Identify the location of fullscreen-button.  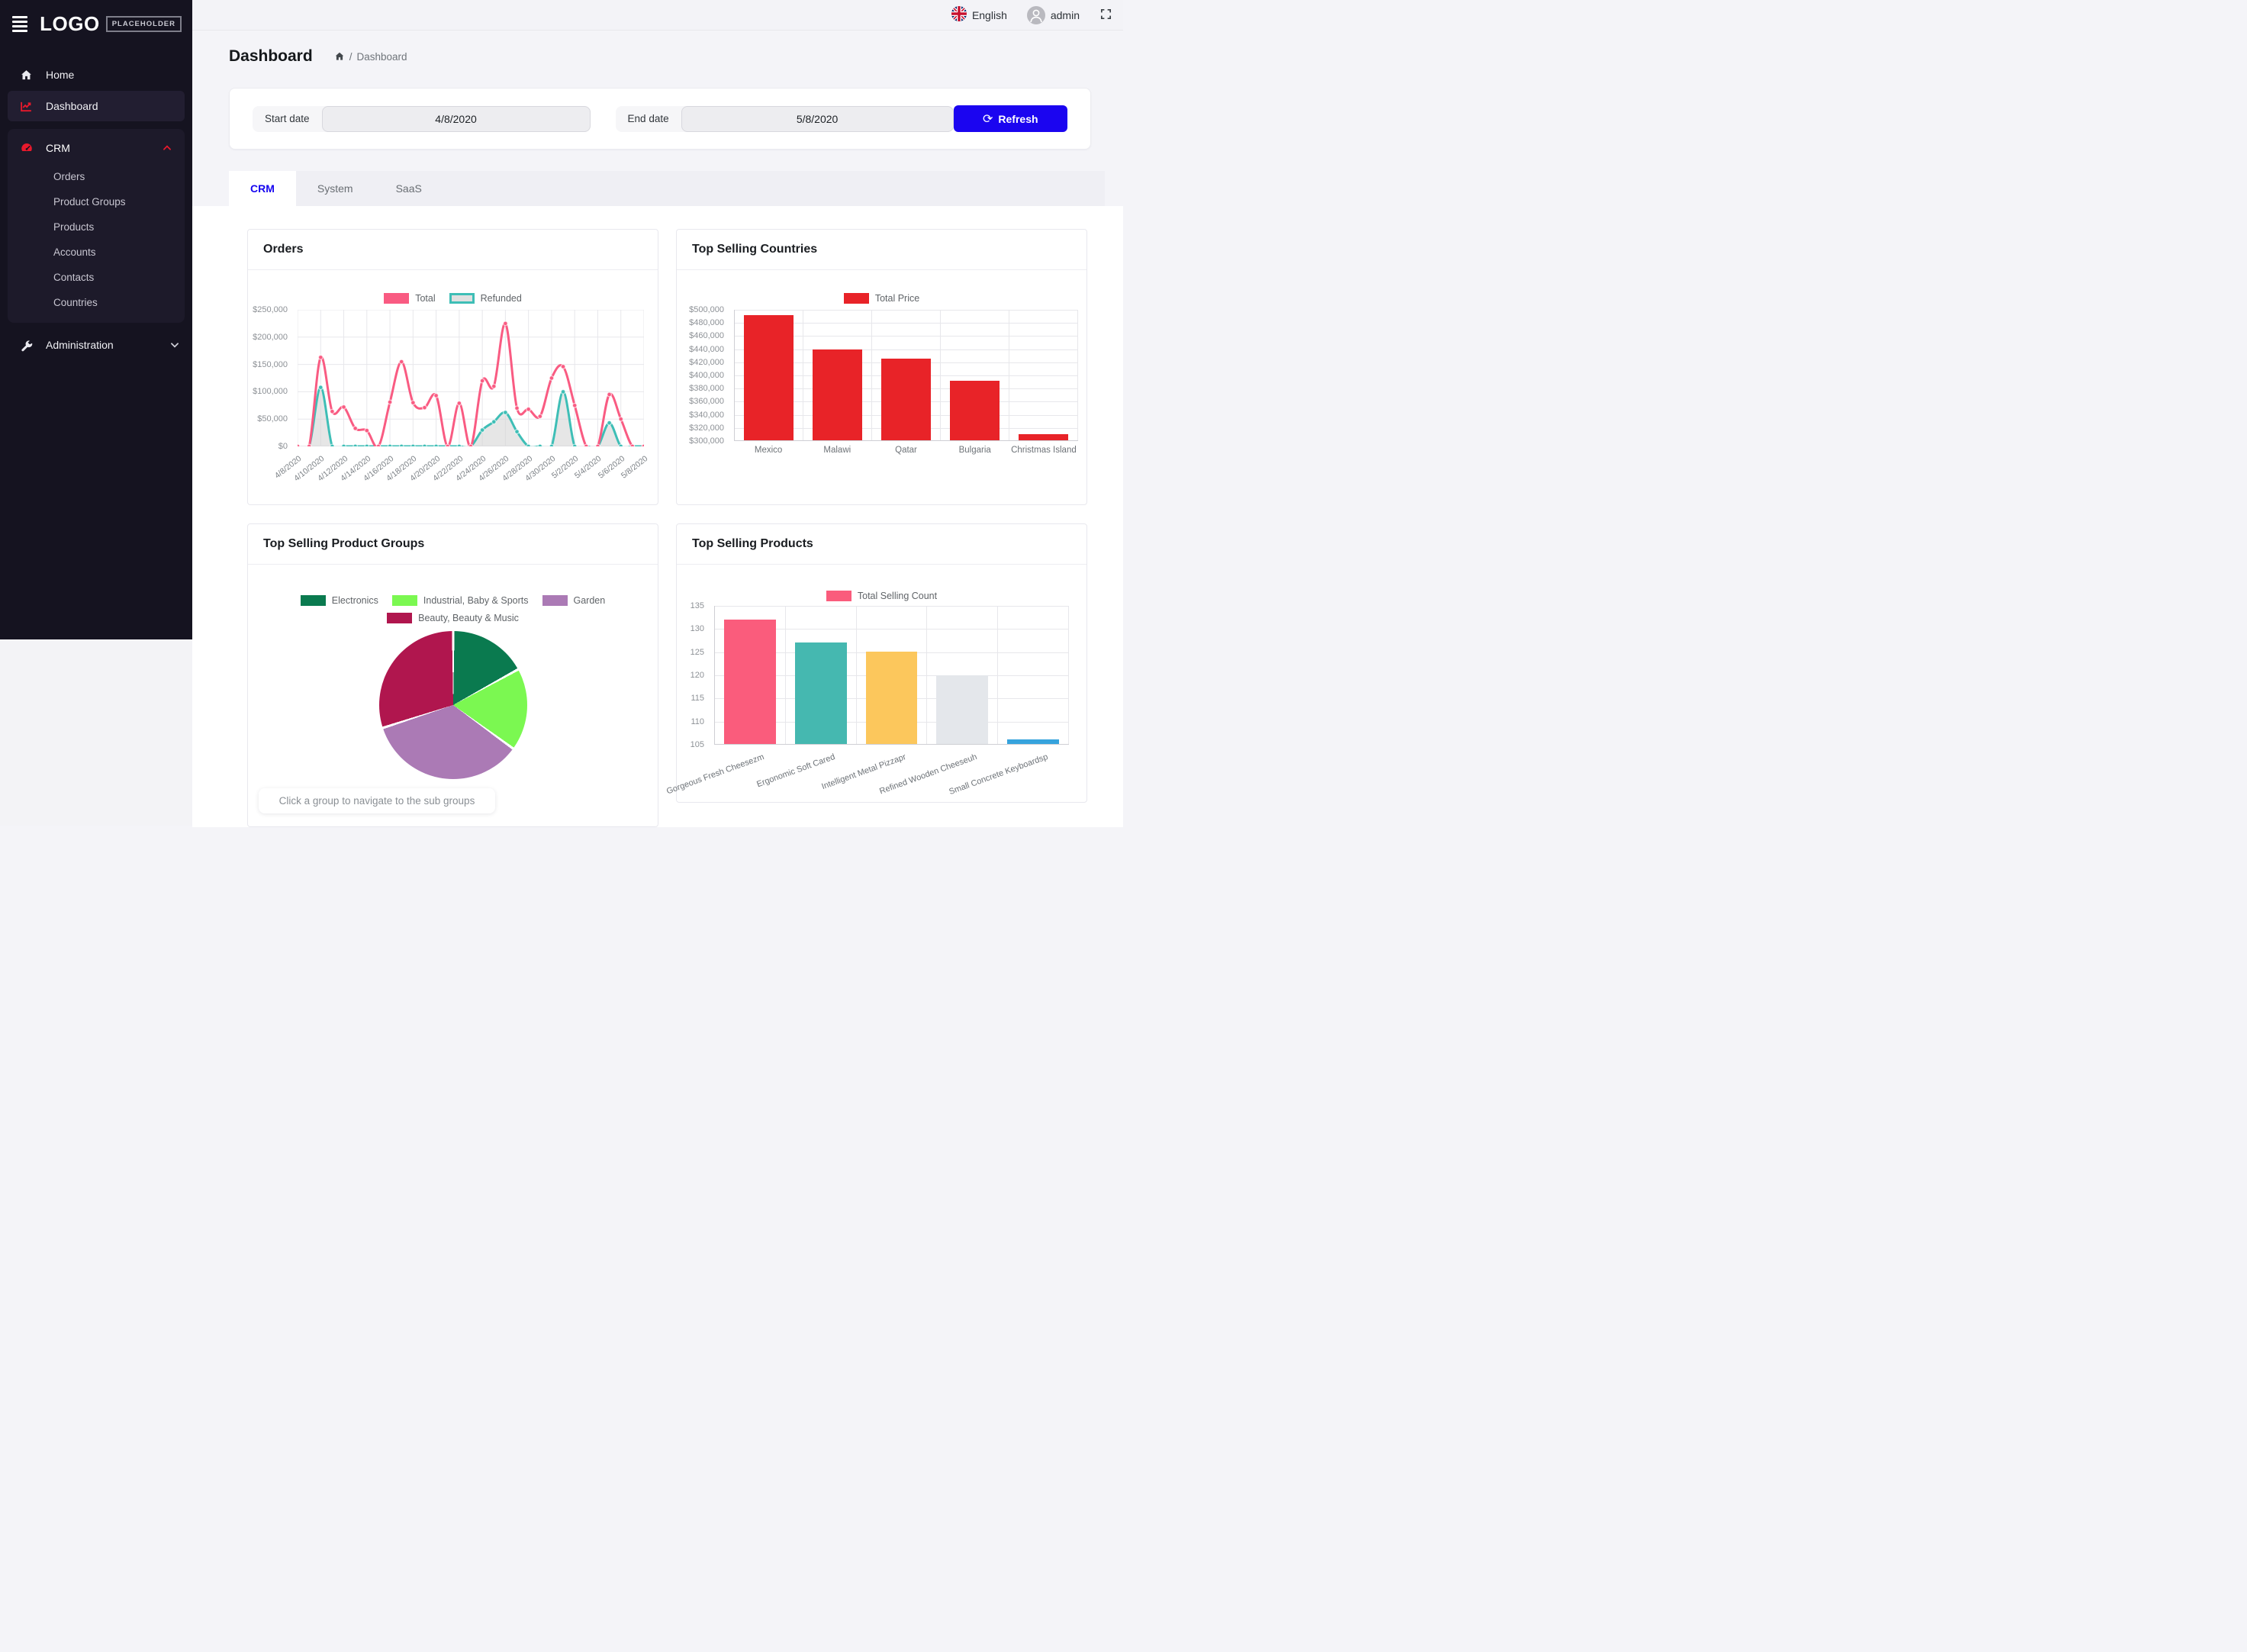
(1105, 15).